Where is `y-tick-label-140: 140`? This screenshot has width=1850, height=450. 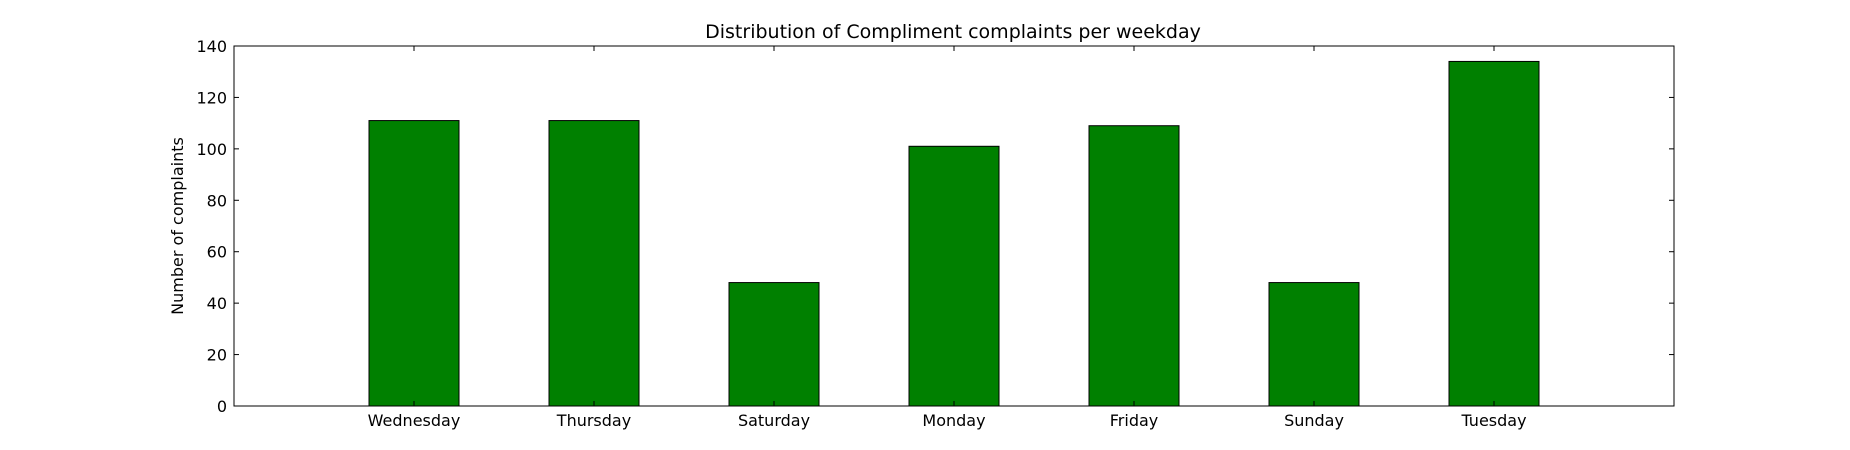
y-tick-label-140: 140 is located at coordinates (211, 46).